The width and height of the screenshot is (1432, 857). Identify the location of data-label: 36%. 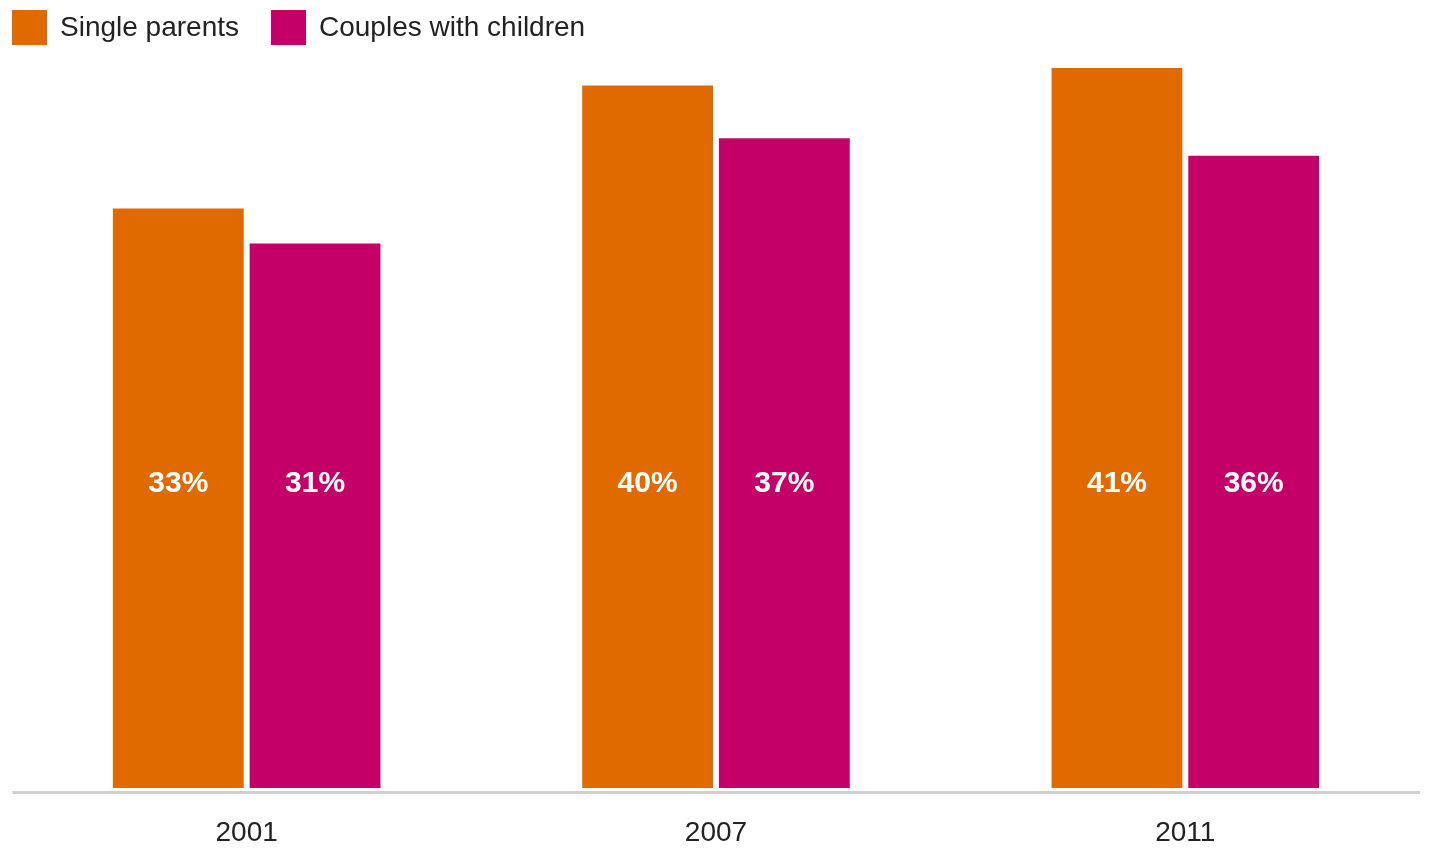
(1253, 481).